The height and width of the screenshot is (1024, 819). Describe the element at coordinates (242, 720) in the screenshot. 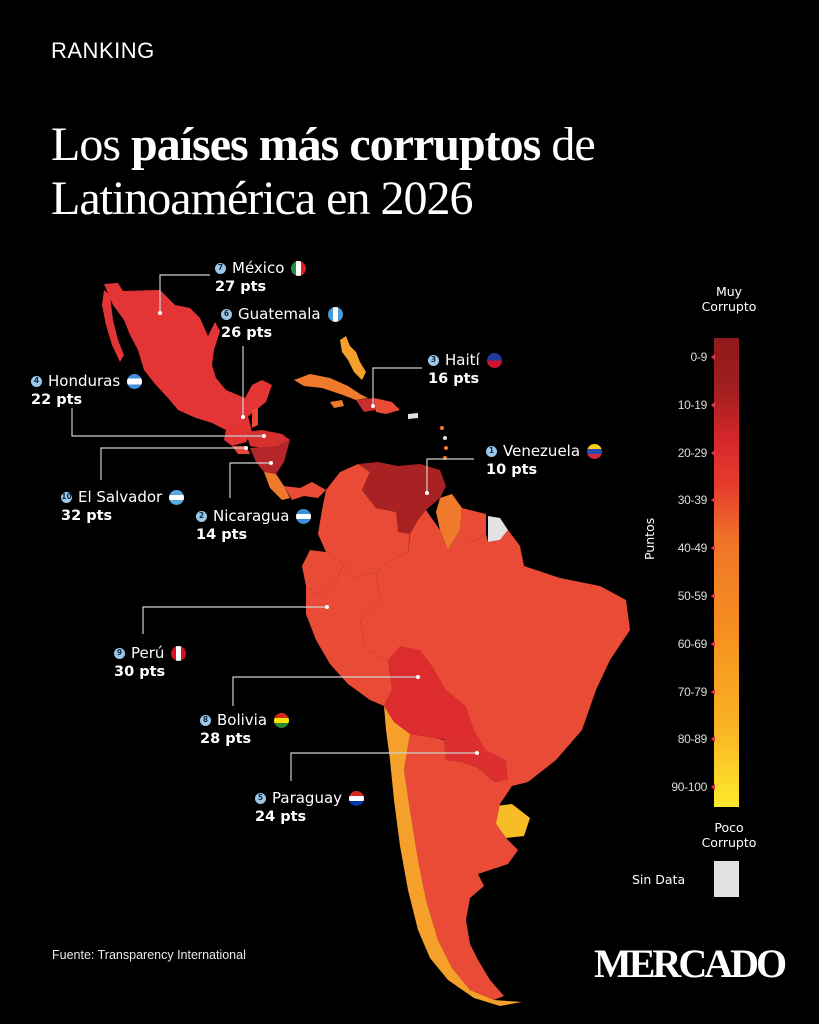

I see `country-name: Bolivia` at that location.